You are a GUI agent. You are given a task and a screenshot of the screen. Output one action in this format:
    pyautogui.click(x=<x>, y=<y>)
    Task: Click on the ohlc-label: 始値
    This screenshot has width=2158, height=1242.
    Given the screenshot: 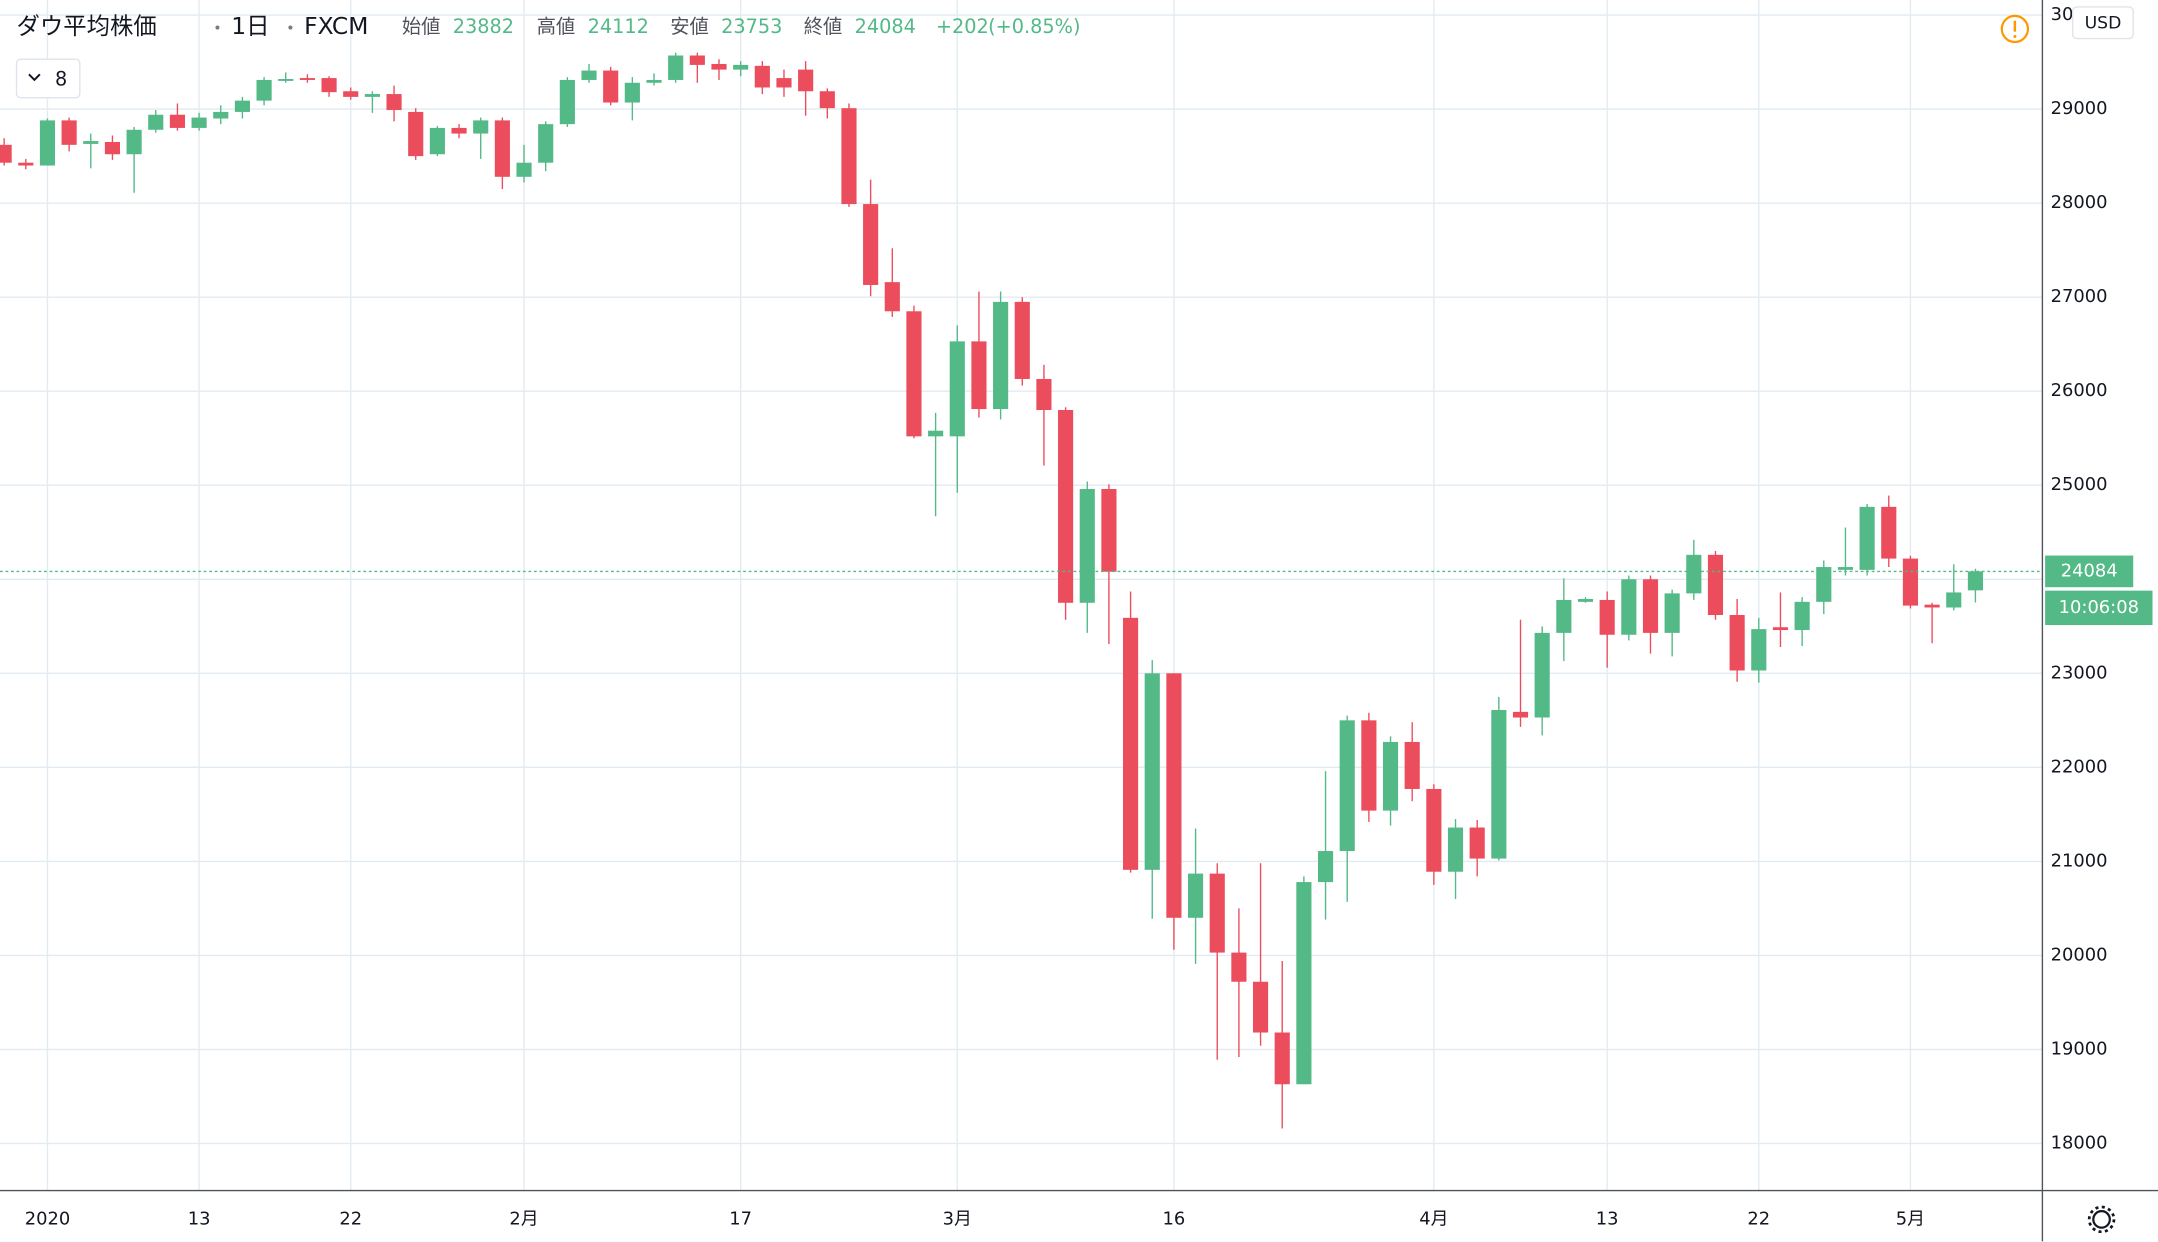 What is the action you would take?
    pyautogui.click(x=421, y=26)
    